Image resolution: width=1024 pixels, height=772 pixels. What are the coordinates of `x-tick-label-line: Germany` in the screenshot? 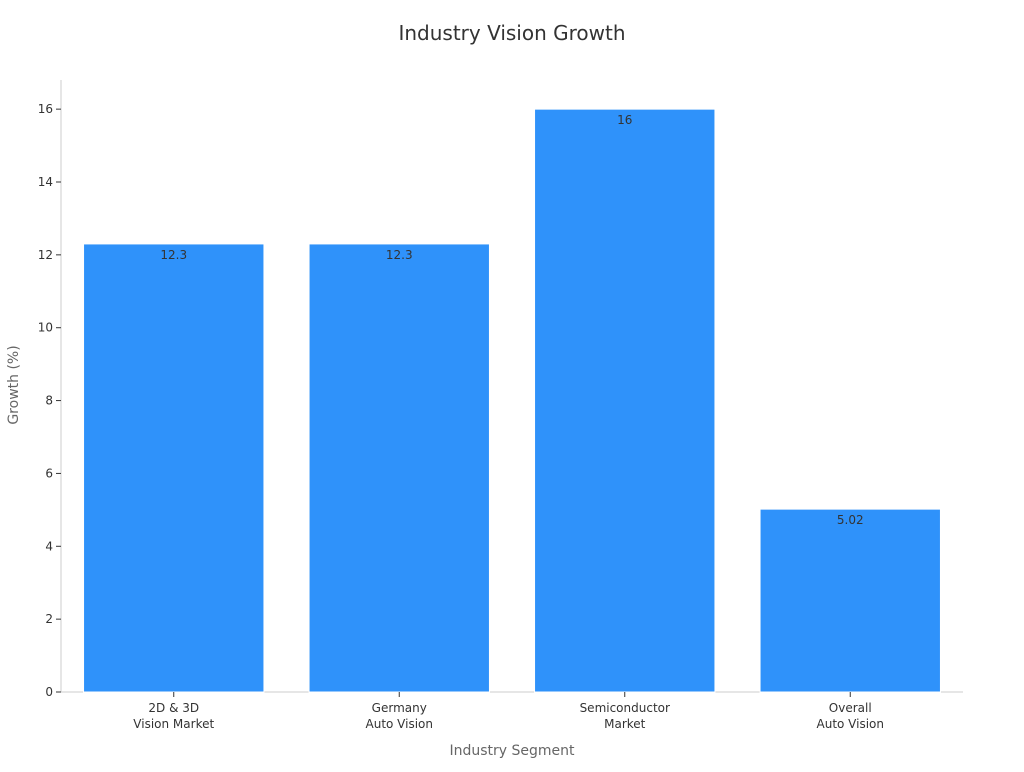 It's located at (399, 708).